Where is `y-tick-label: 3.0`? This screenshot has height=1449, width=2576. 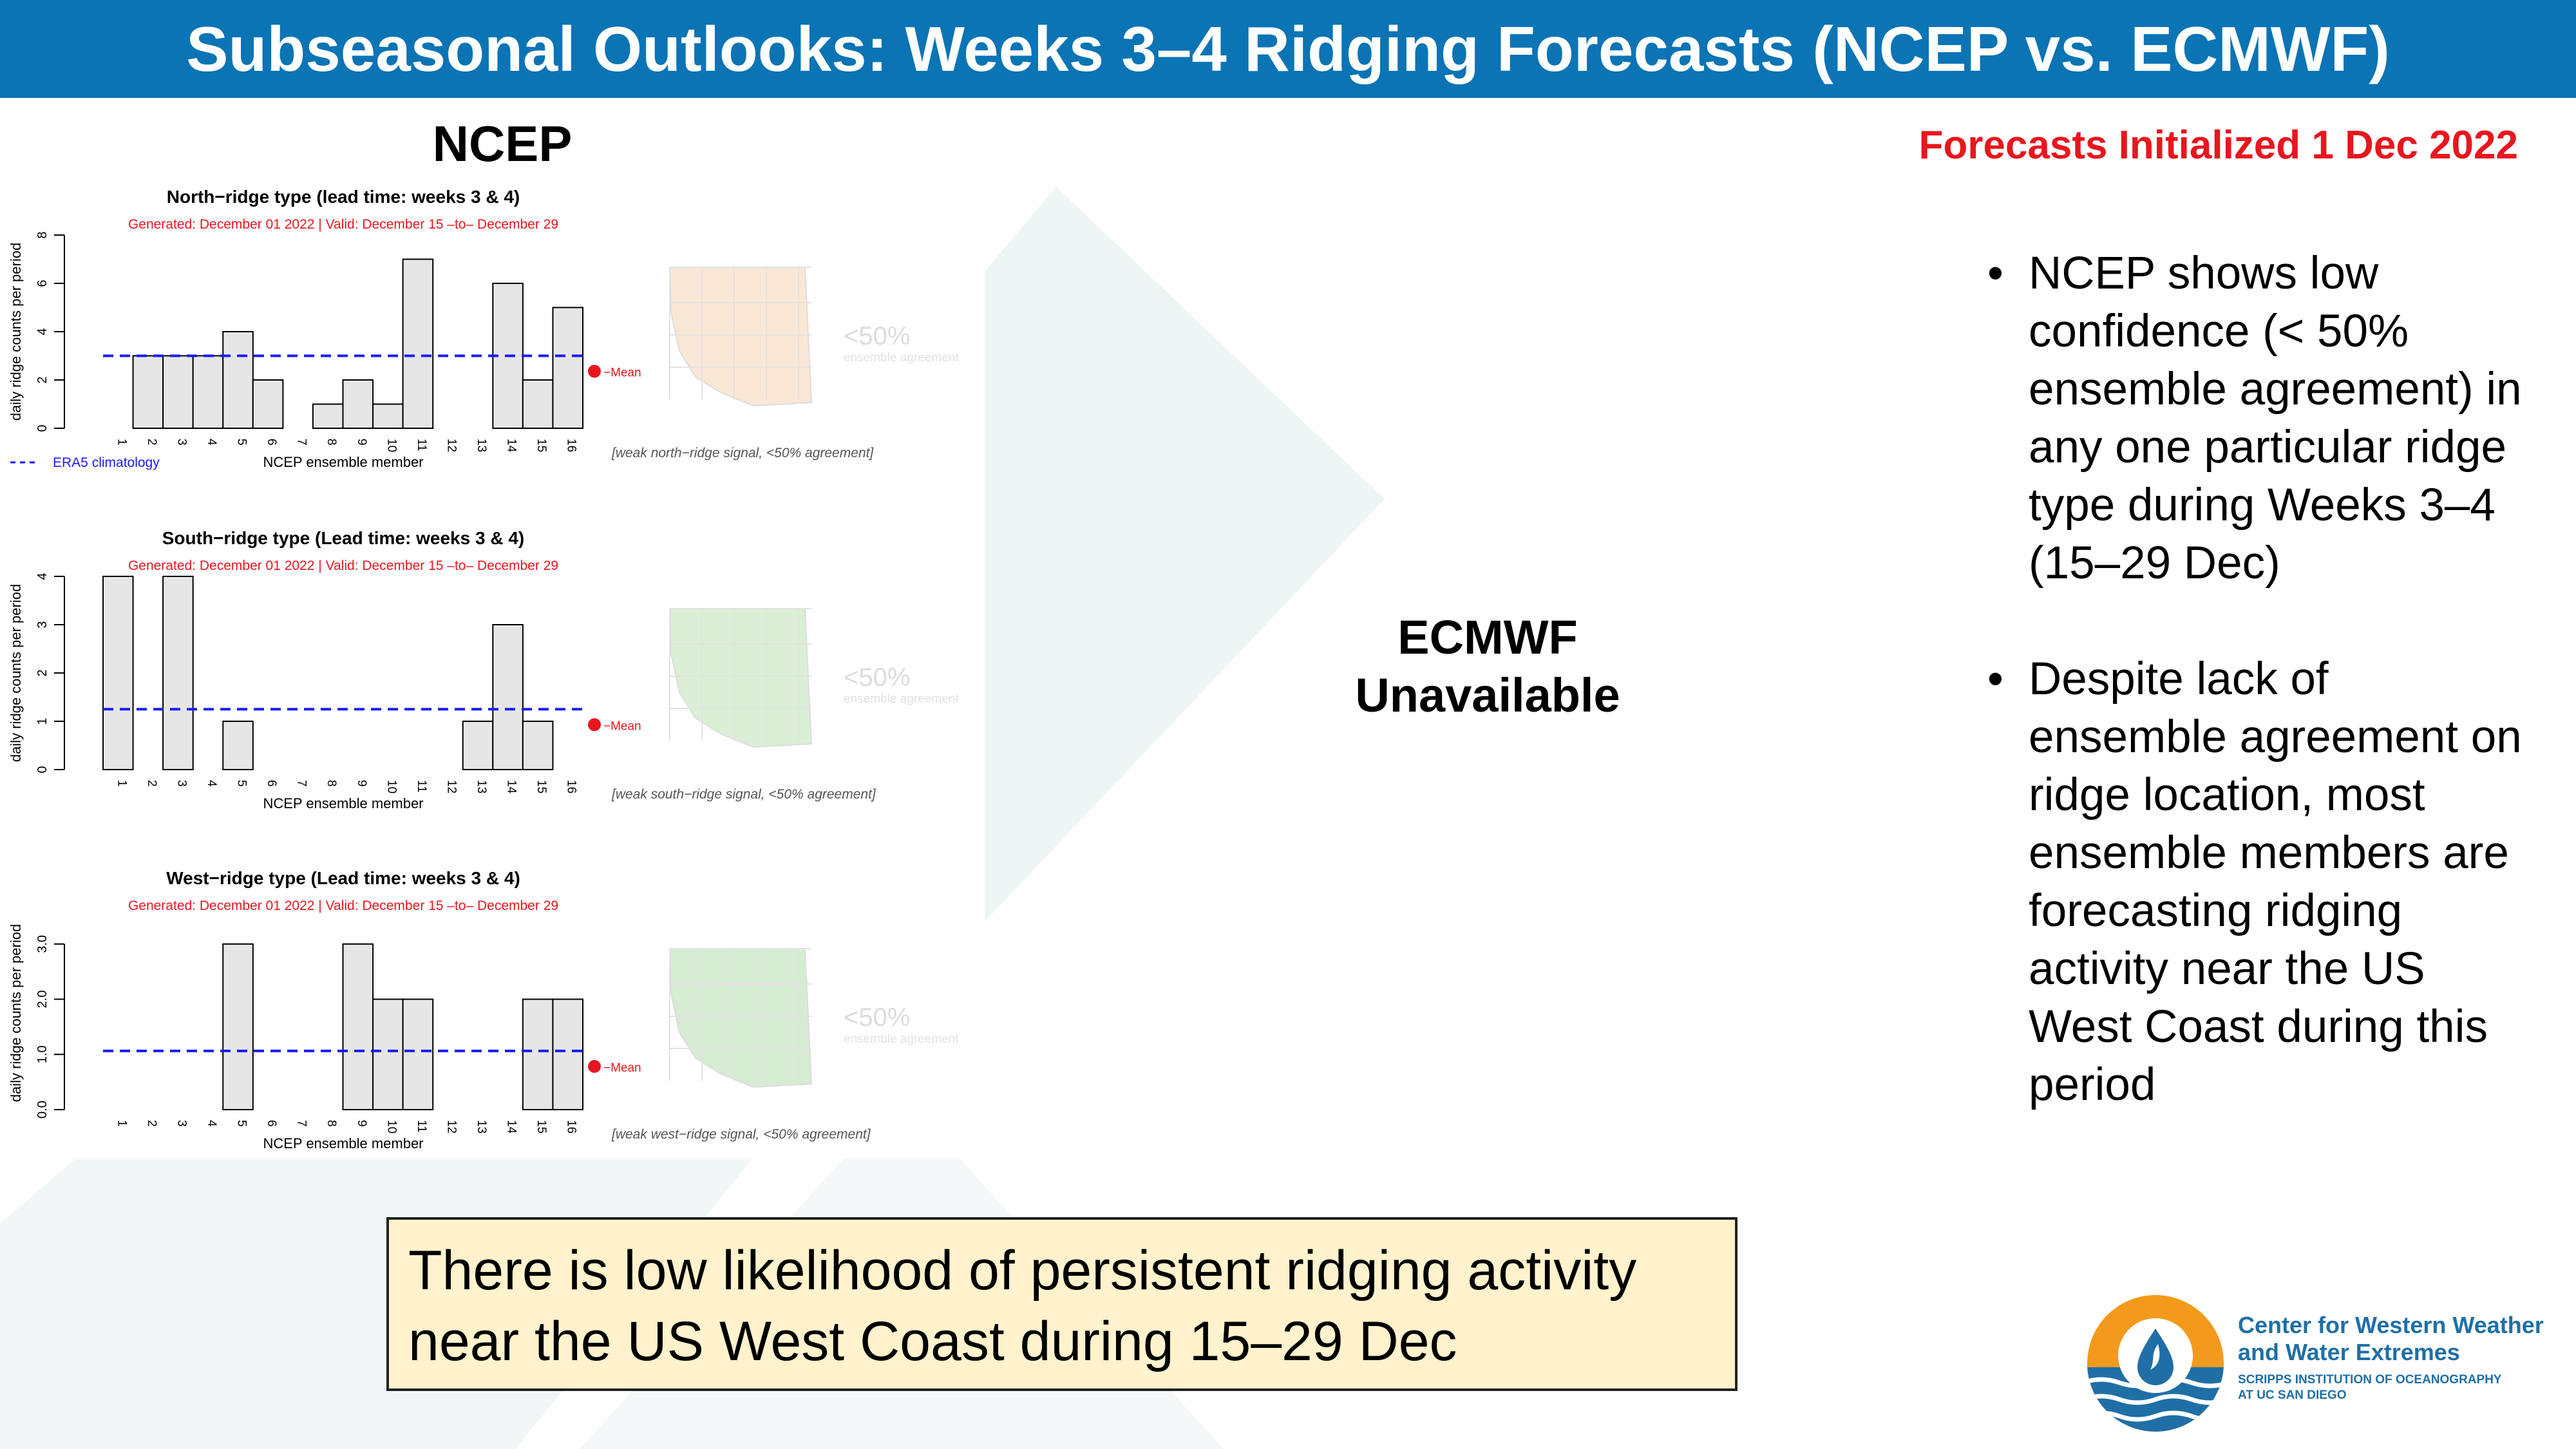 y-tick-label: 3.0 is located at coordinates (42, 944).